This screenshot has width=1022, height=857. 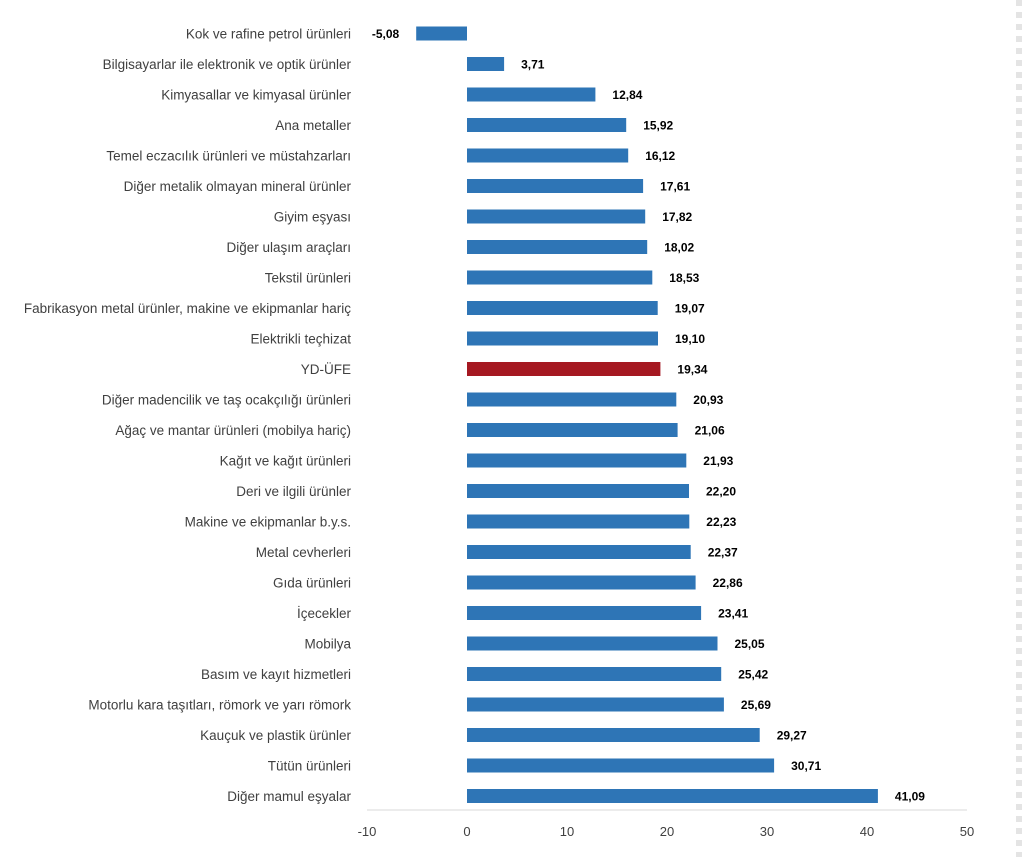 What do you see at coordinates (268, 34) in the screenshot?
I see `category-label: Kok ve rafine petrol ürünleri` at bounding box center [268, 34].